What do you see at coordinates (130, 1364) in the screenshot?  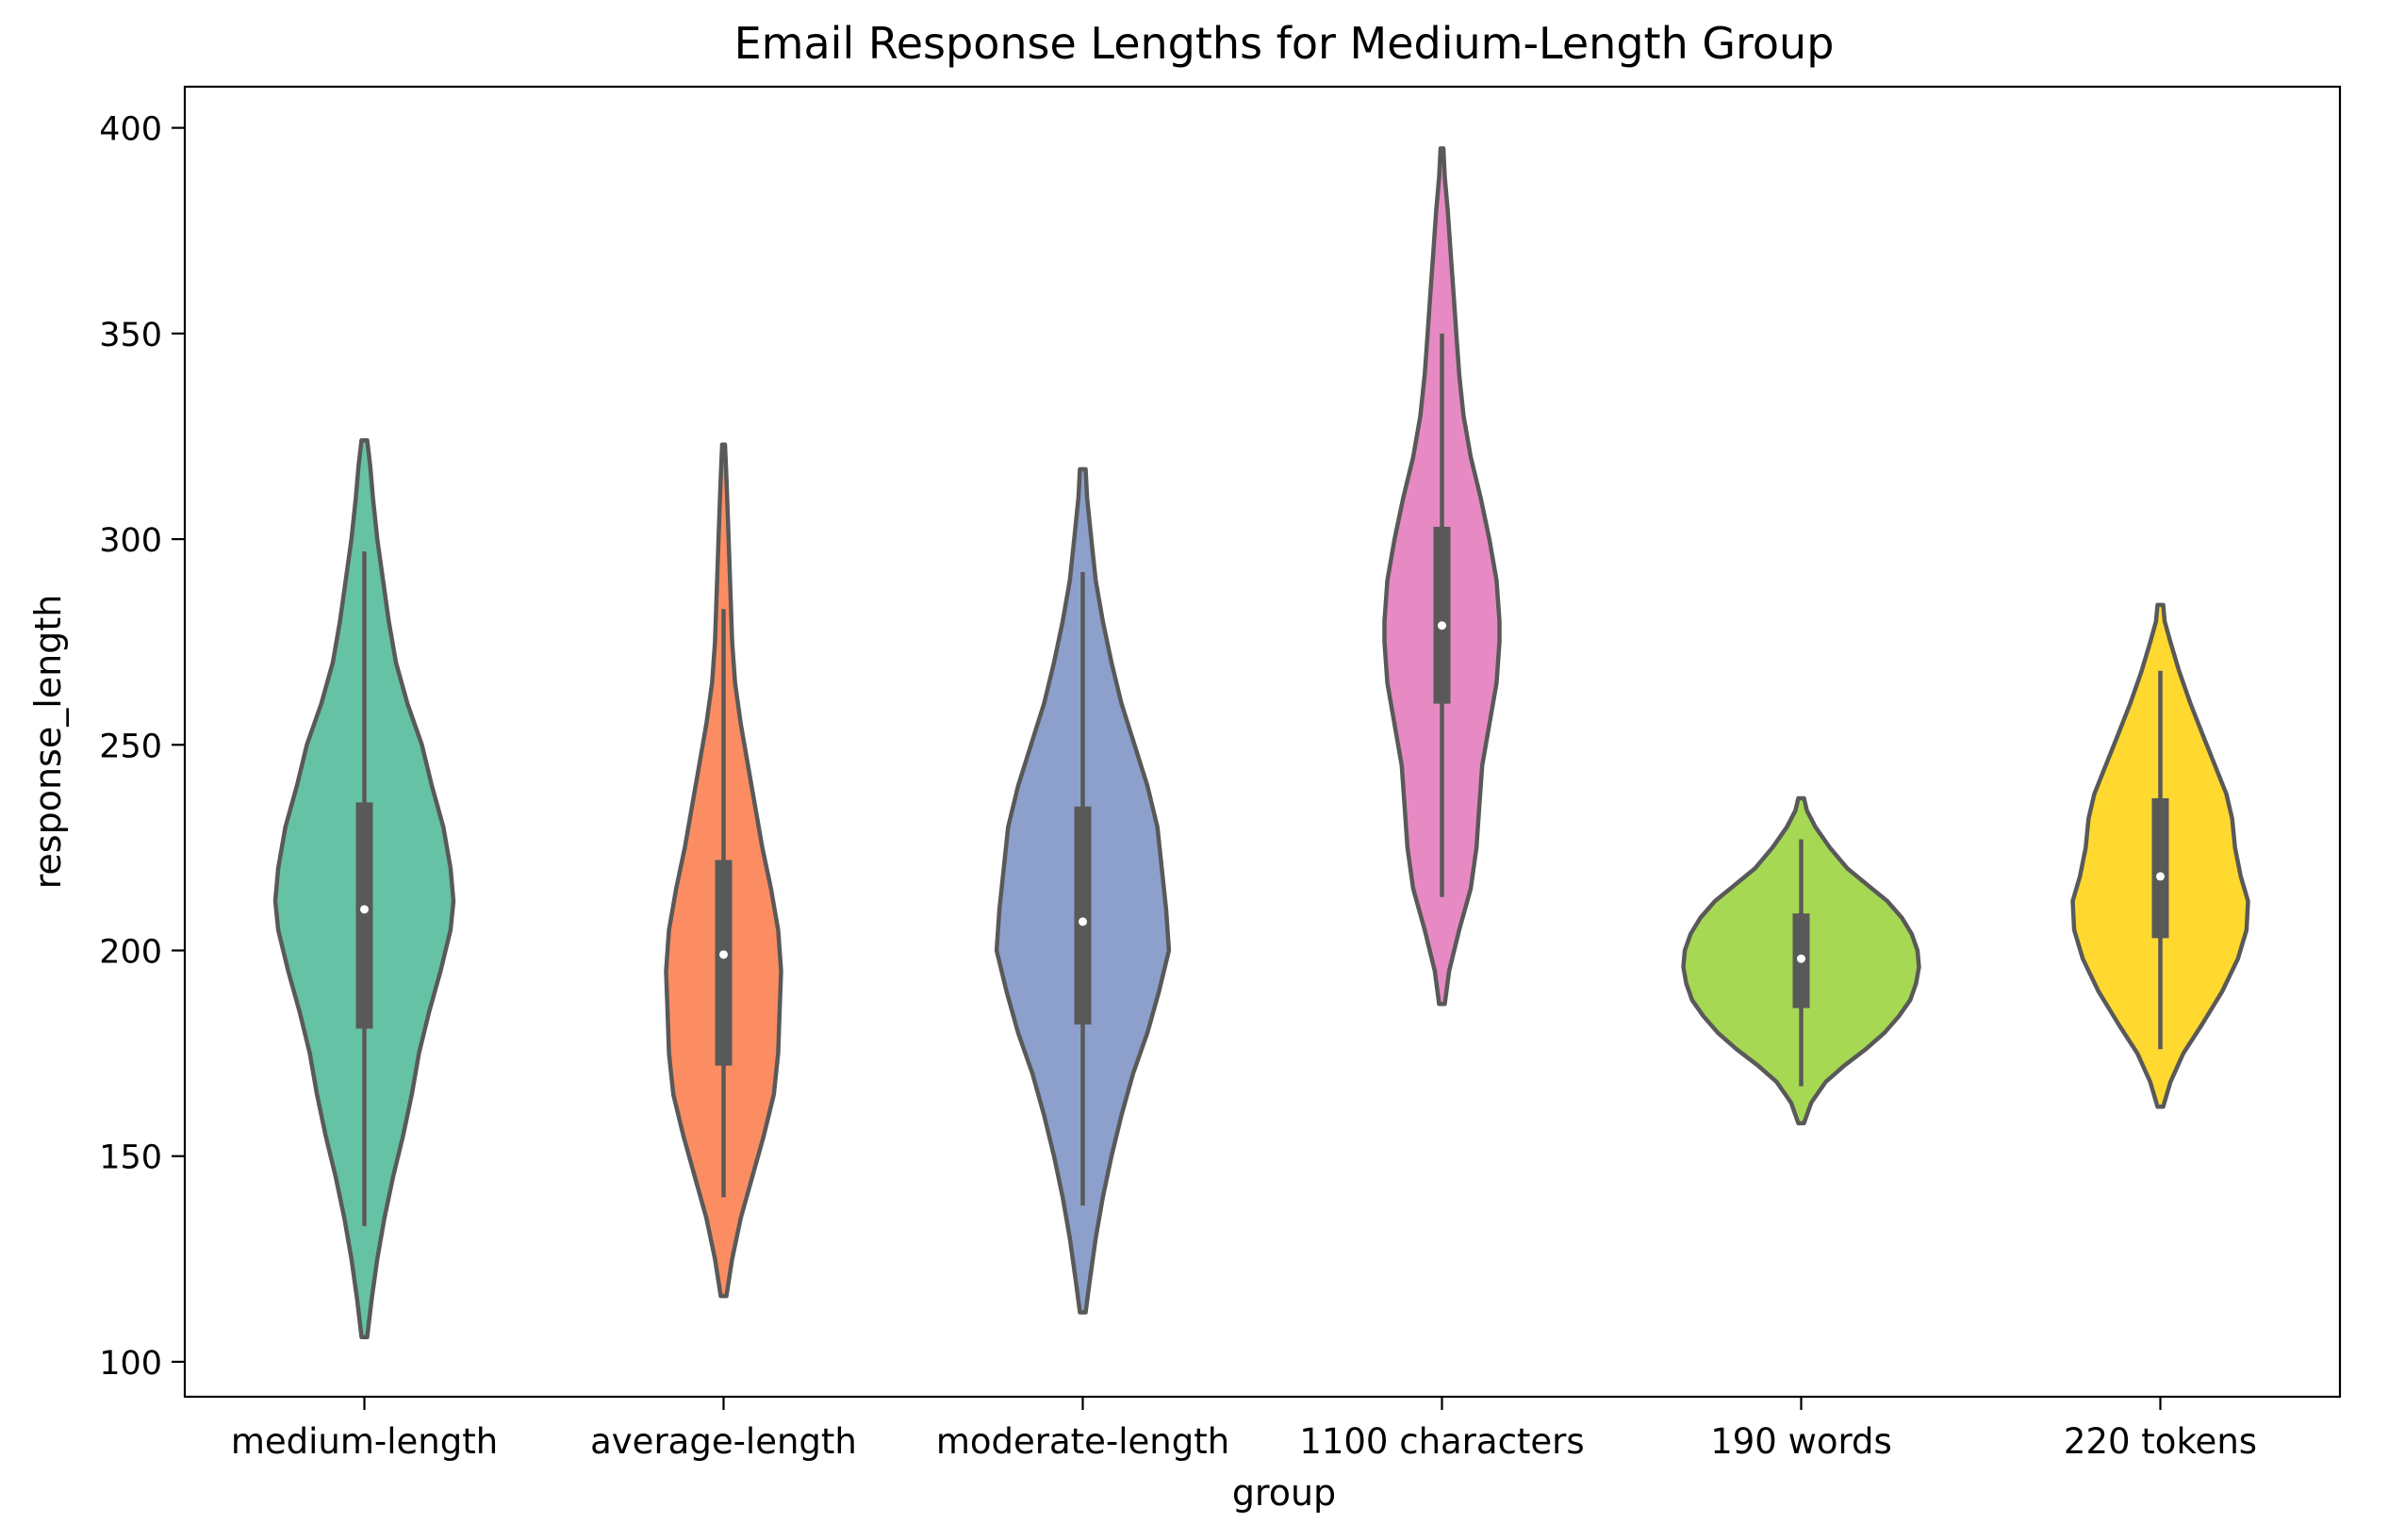 I see `y-tick-label: 100` at bounding box center [130, 1364].